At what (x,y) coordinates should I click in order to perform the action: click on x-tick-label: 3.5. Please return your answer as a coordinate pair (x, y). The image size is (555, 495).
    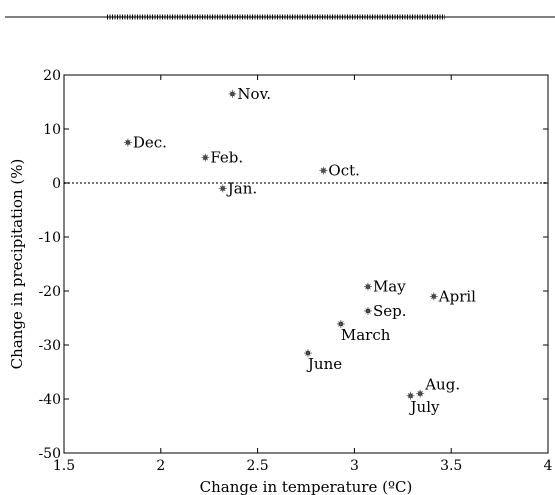
    Looking at the image, I should click on (451, 466).